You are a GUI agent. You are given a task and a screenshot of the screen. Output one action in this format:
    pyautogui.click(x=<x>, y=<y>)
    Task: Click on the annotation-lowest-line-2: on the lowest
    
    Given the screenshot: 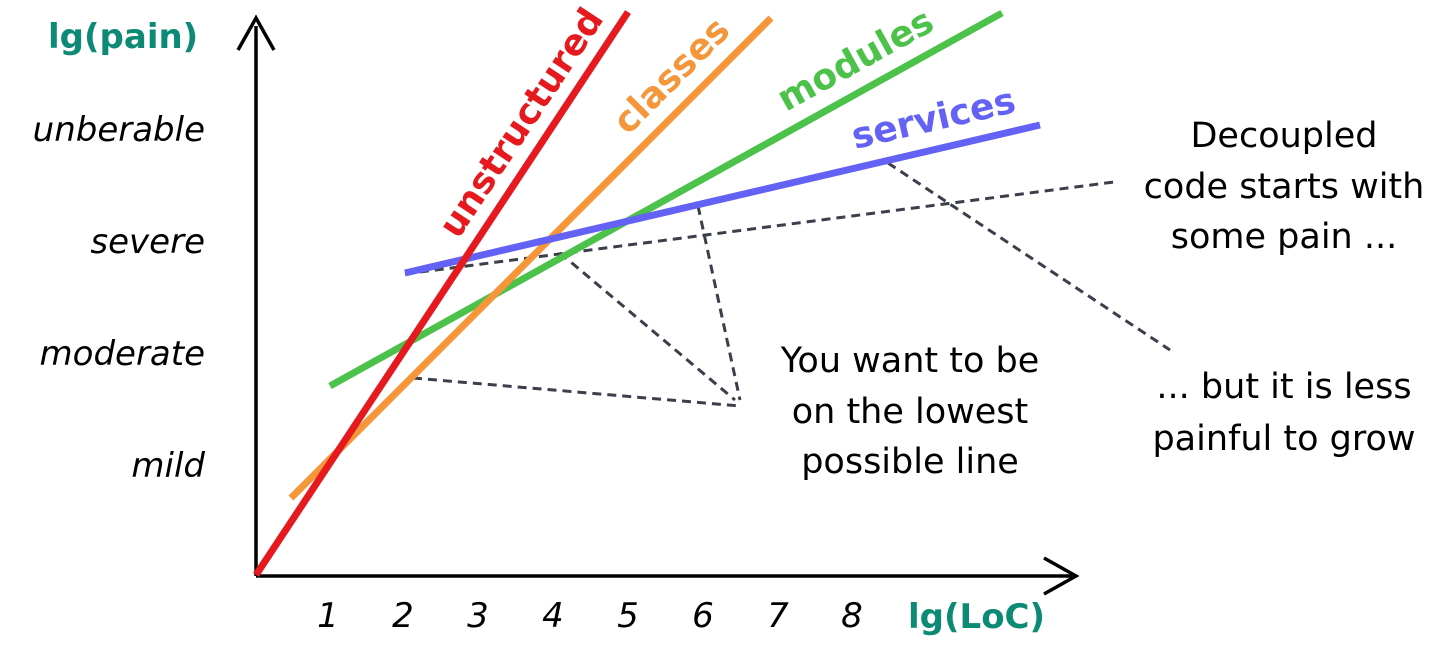 What is the action you would take?
    pyautogui.click(x=910, y=412)
    